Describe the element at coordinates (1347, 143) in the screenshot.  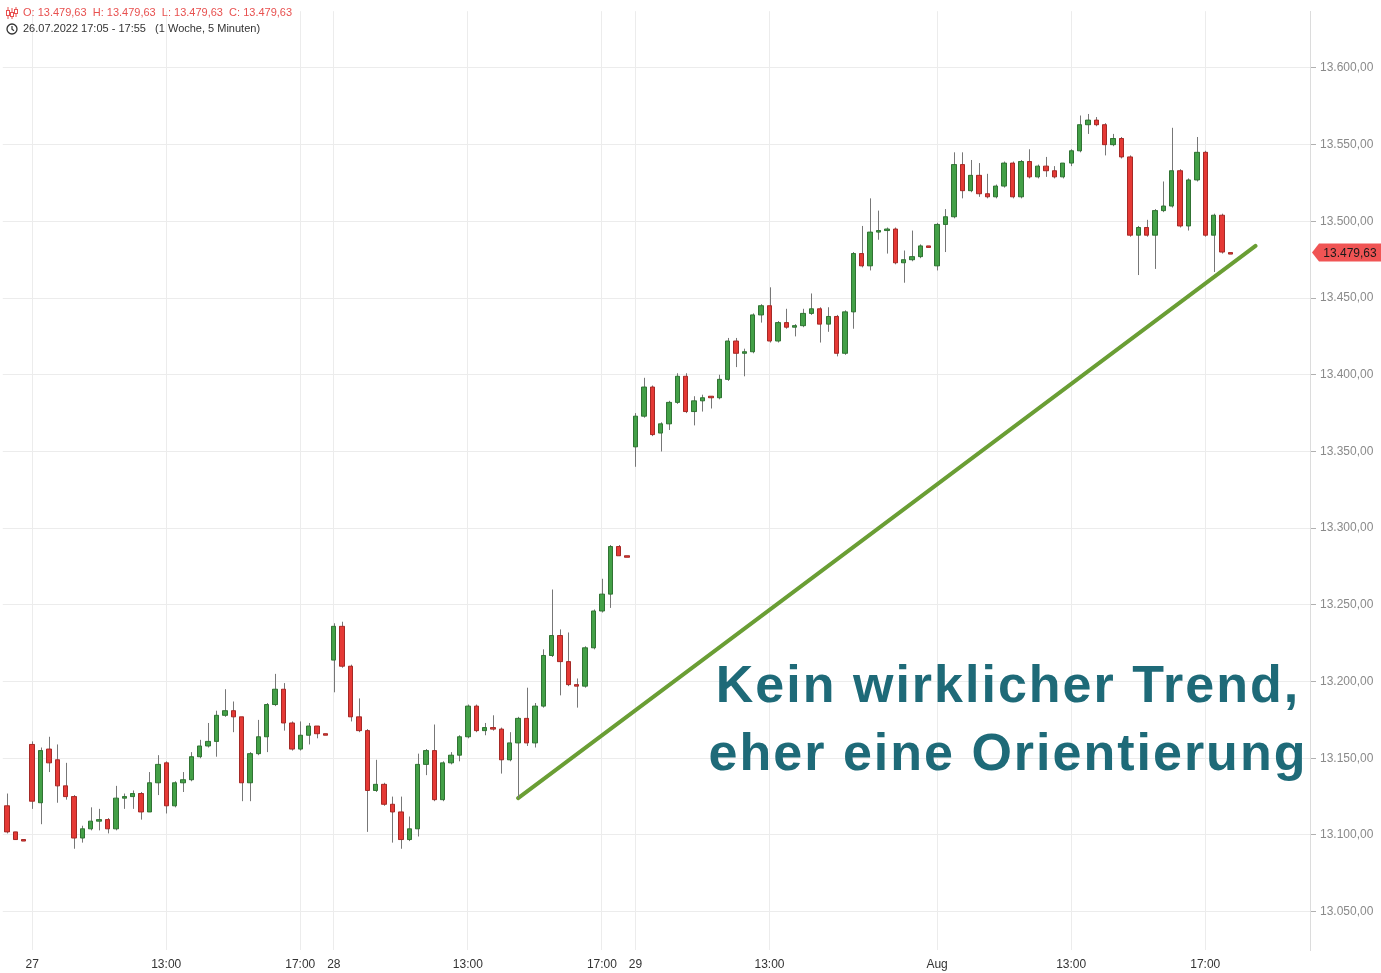
I see `y-tick-label: 13.550,00` at that location.